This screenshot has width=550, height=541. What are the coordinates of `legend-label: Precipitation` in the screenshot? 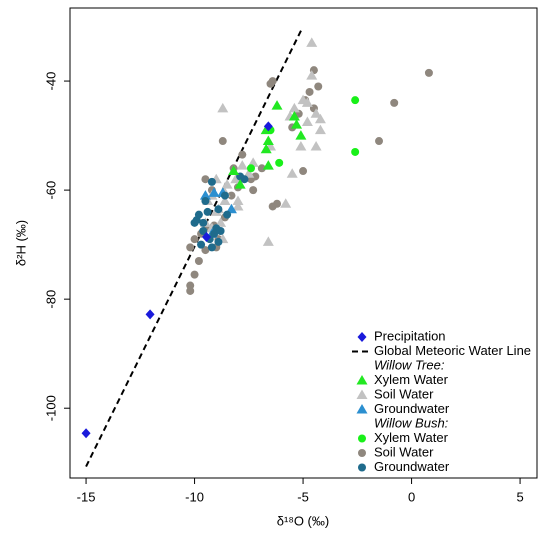 It's located at (410, 335).